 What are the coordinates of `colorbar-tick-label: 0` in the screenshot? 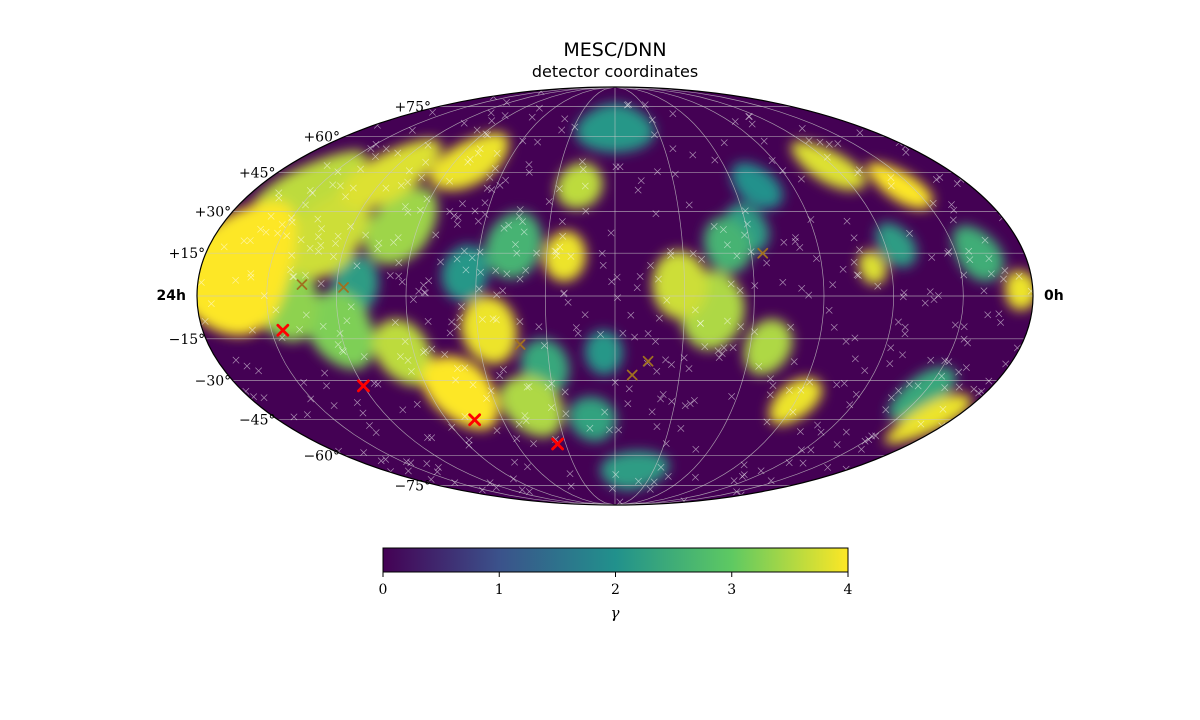 It's located at (383, 590).